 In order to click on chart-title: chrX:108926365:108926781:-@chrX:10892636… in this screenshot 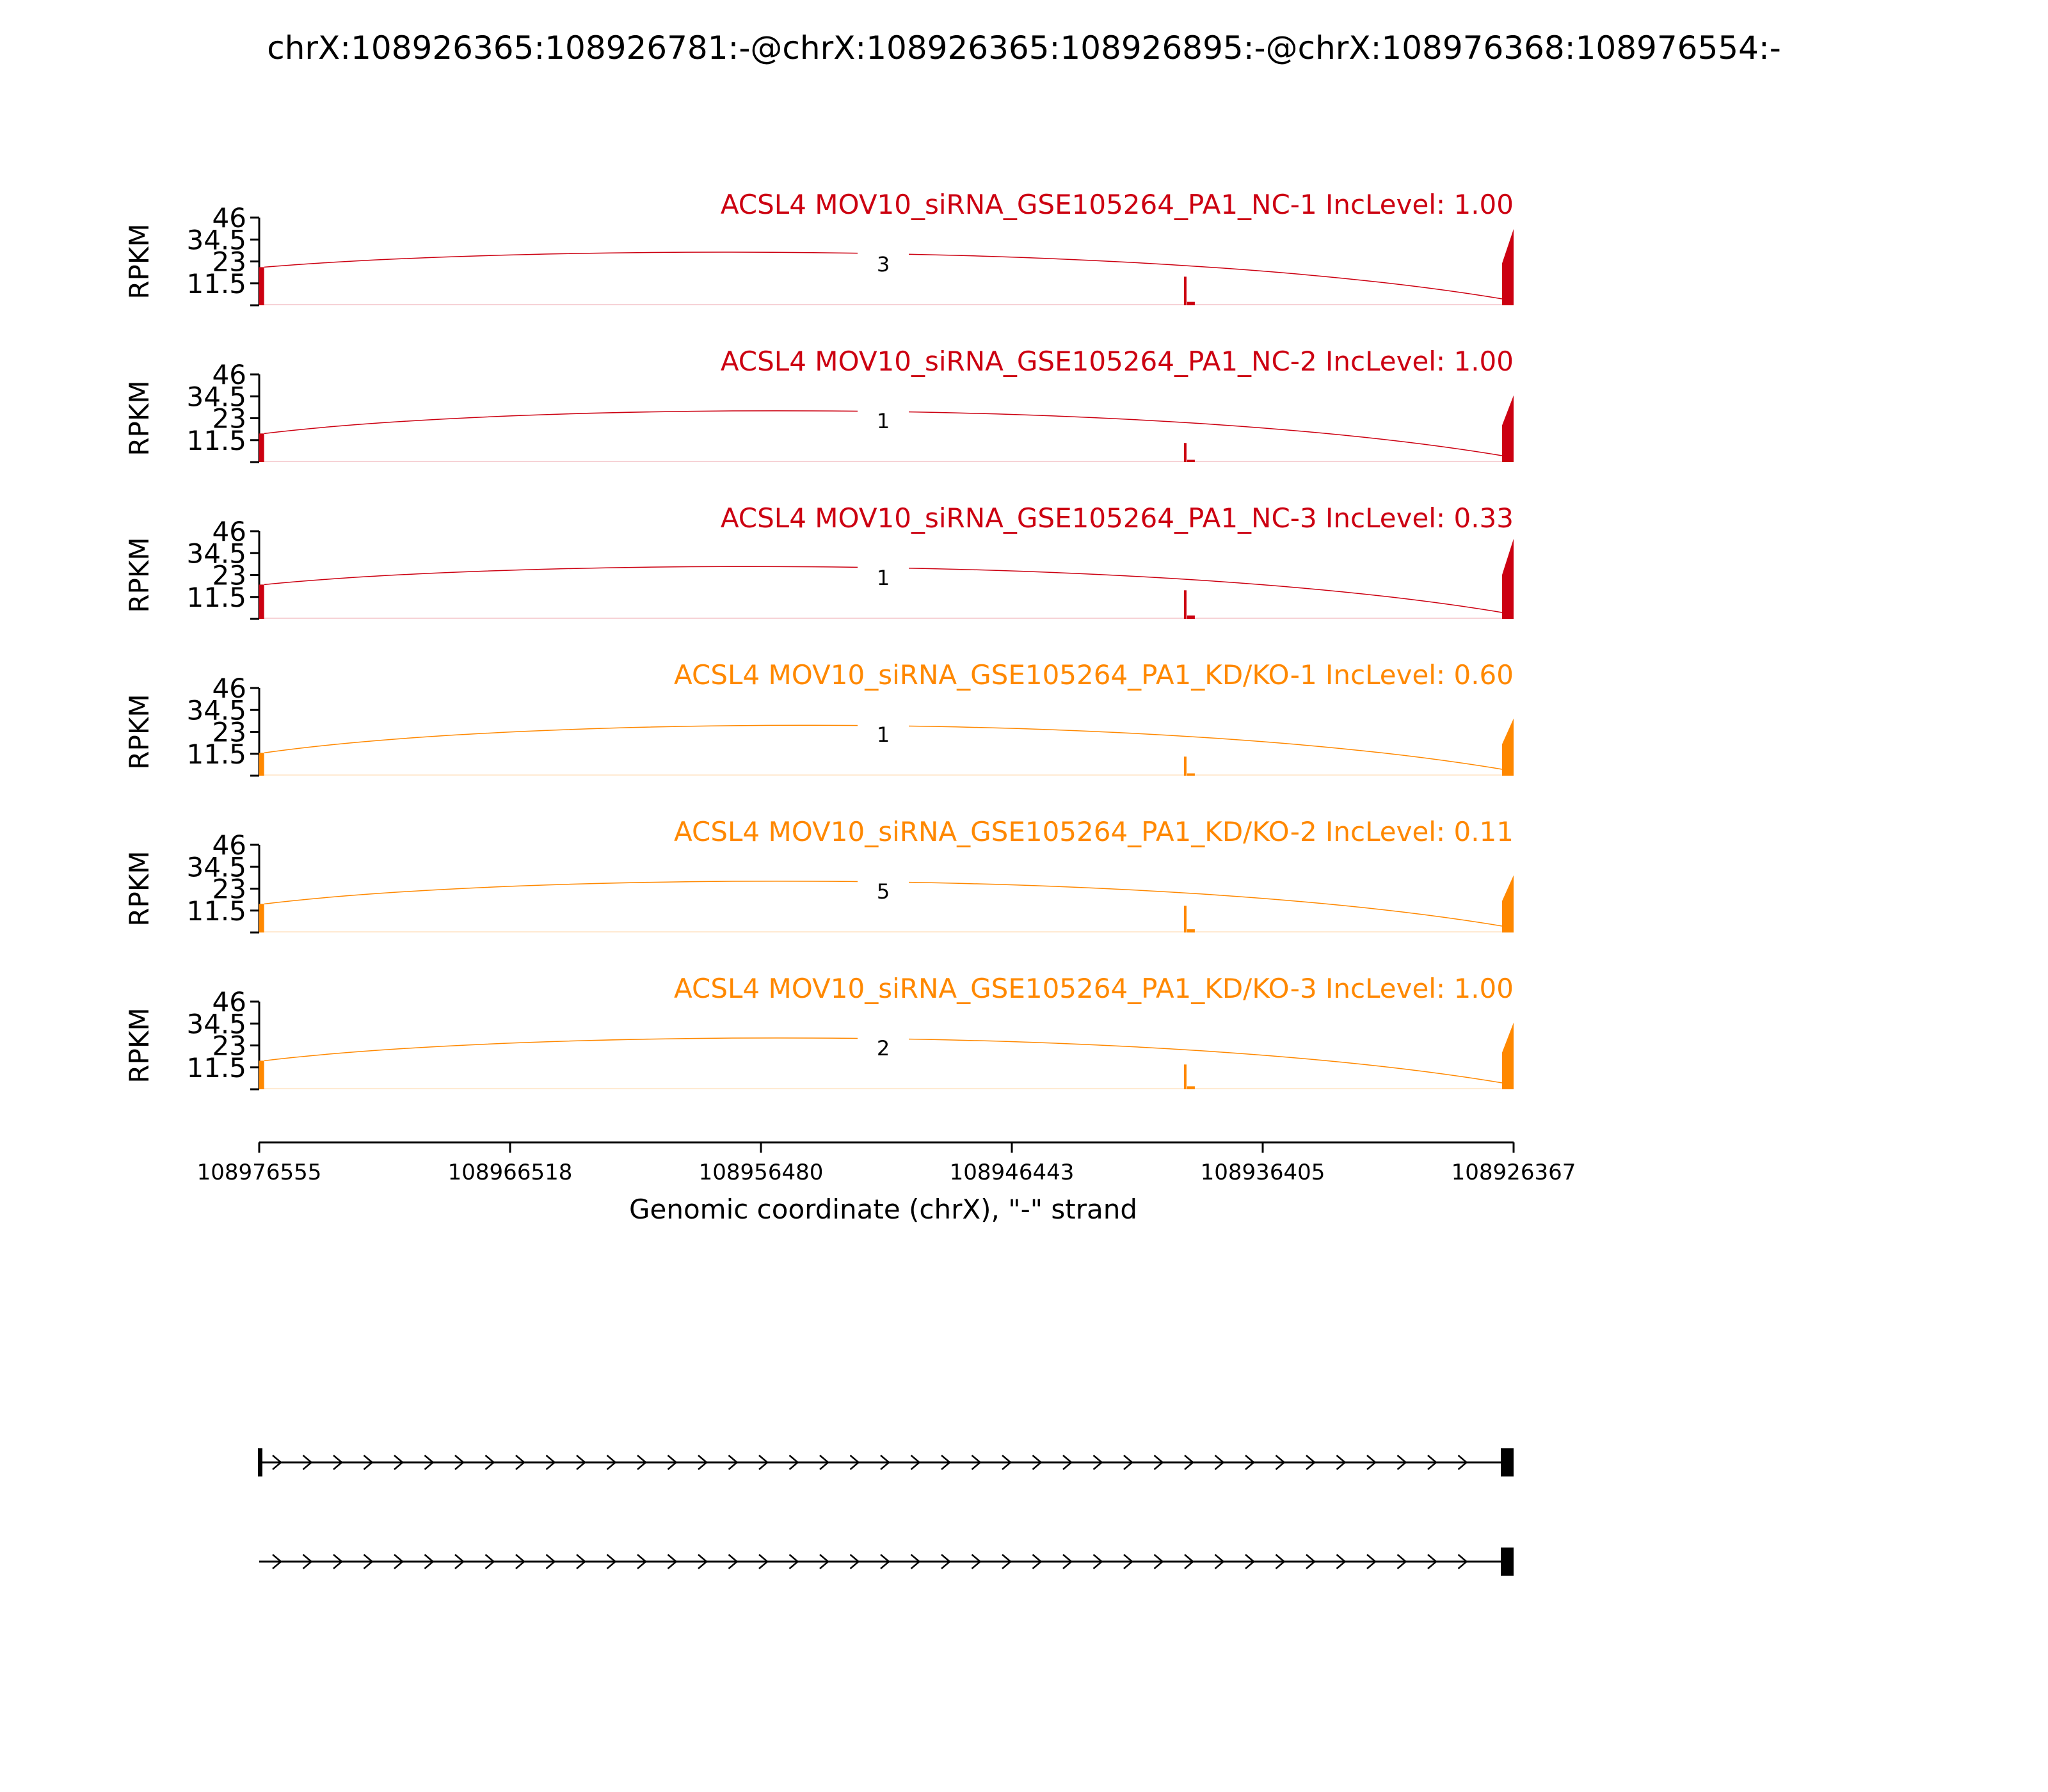, I will do `click(1024, 48)`.